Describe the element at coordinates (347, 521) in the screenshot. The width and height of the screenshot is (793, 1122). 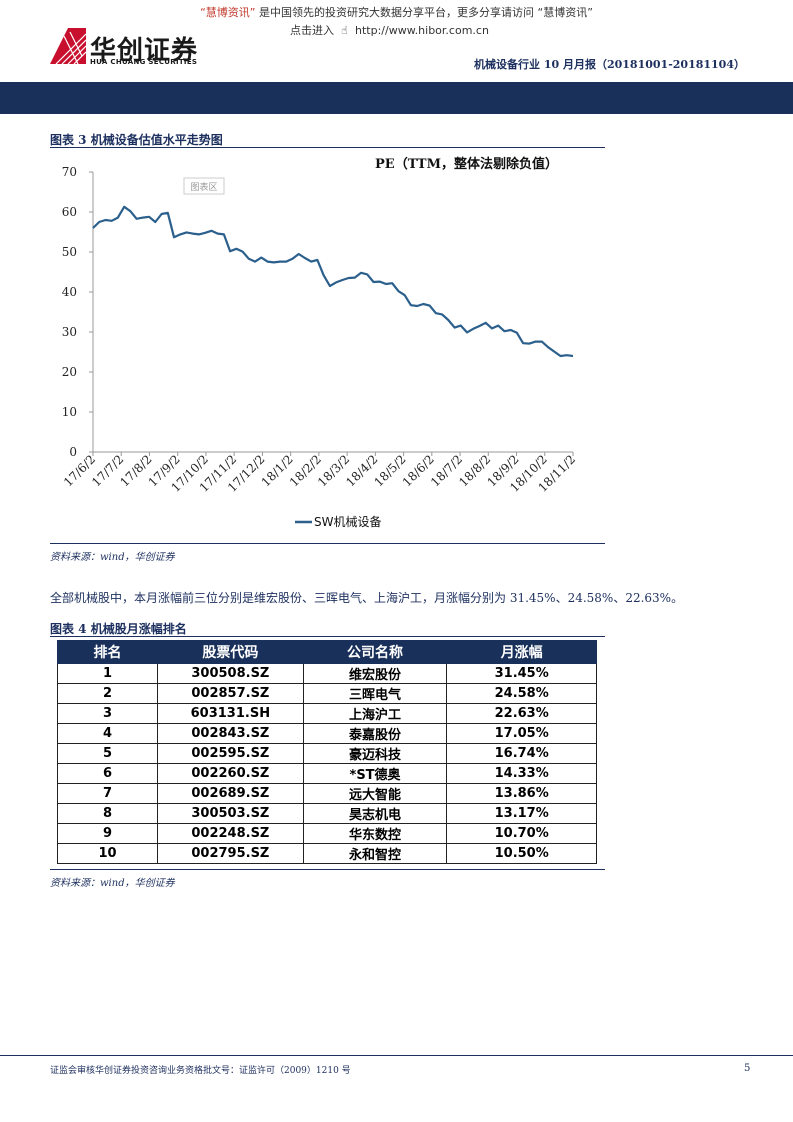
I see `legend-label: SW机械设备` at that location.